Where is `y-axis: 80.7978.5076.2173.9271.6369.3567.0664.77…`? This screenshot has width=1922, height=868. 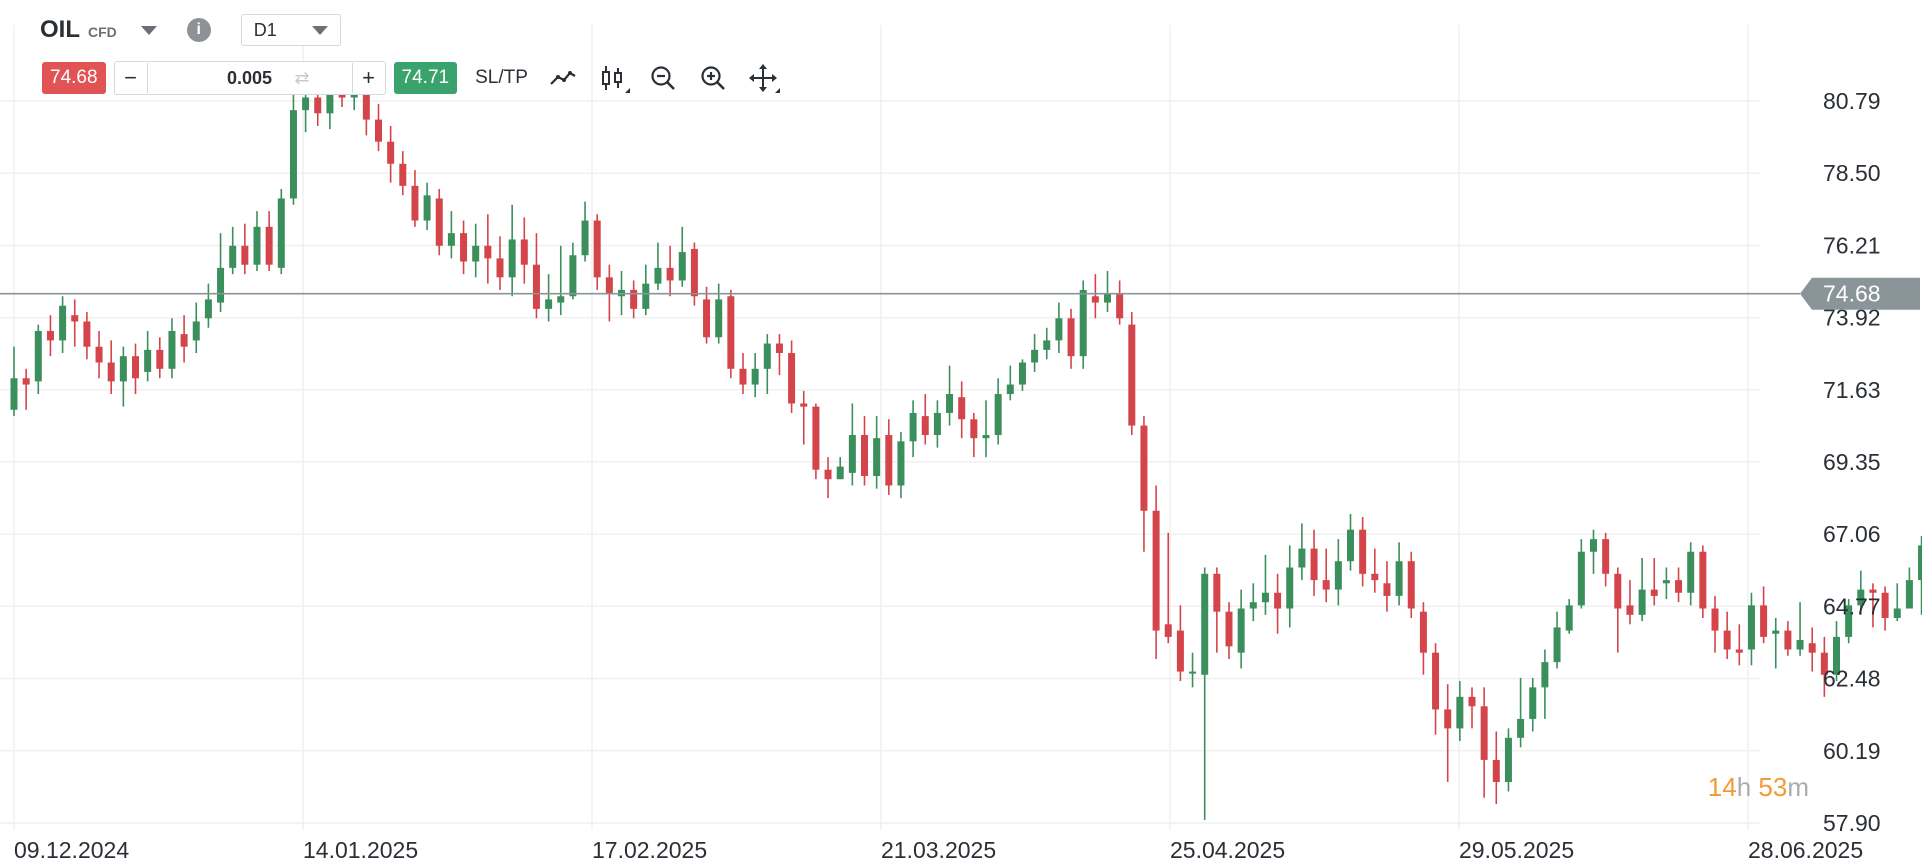
y-axis: 80.7978.5076.2173.9271.6369.3567.0664.77… is located at coordinates (1860, 462).